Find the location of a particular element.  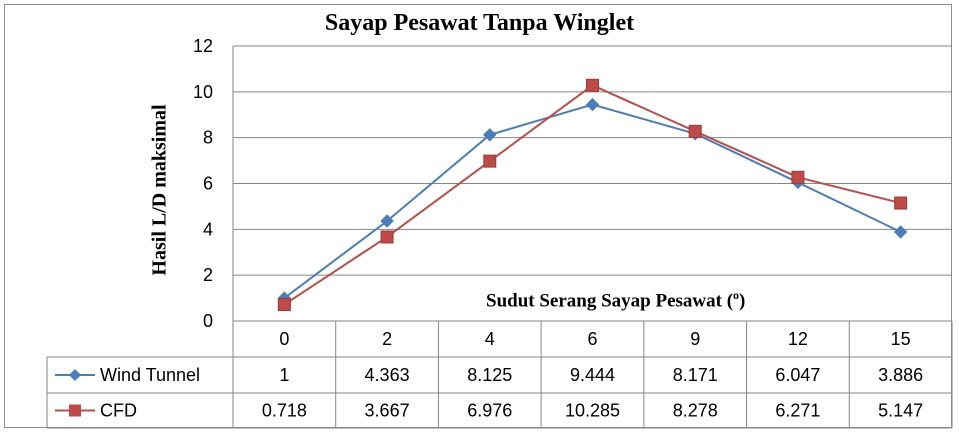

table-value-wind-tunnel-6: 9.444 is located at coordinates (592, 375).